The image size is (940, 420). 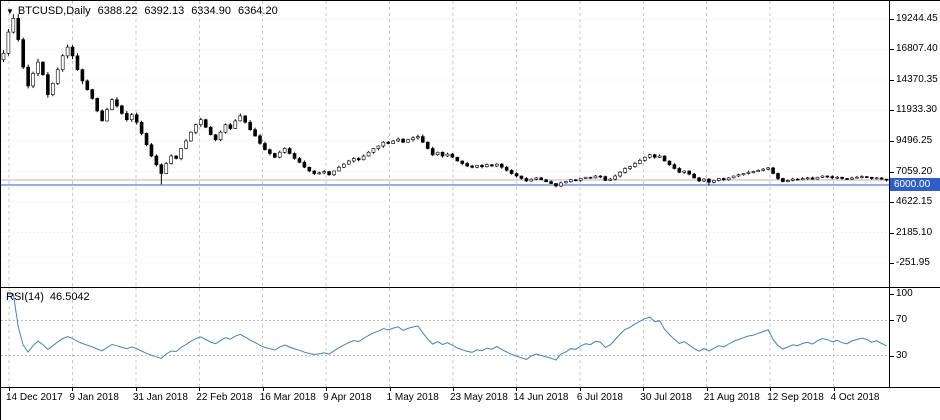 What do you see at coordinates (916, 110) in the screenshot?
I see `price-axis-label: 11933.30` at bounding box center [916, 110].